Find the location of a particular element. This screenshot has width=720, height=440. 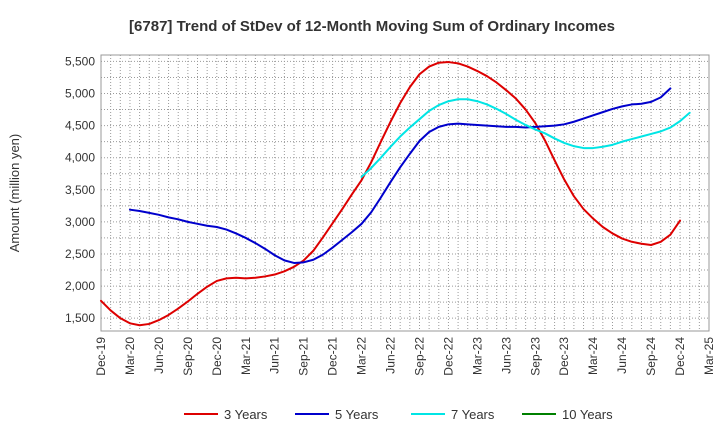

x-tick-label: Mar-20 is located at coordinates (130, 356).